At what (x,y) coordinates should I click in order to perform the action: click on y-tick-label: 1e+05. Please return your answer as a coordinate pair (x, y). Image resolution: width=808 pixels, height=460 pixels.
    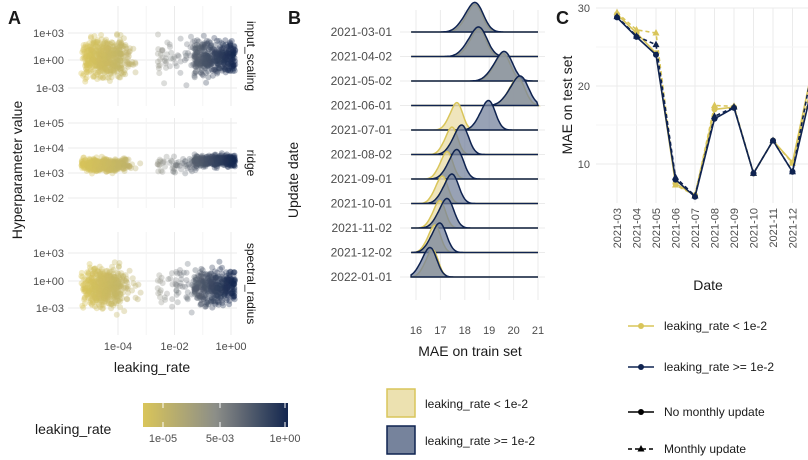
    Looking at the image, I should click on (48, 124).